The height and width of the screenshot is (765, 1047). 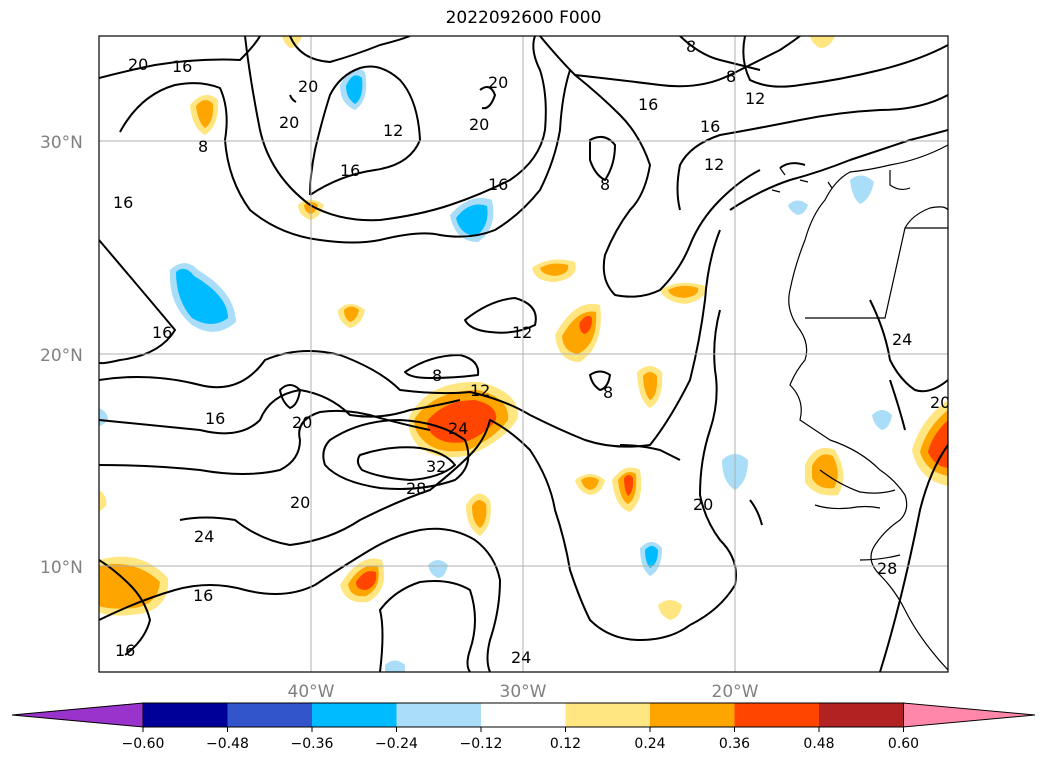 What do you see at coordinates (312, 744) in the screenshot?
I see `colorbar-tick-label: −0.36` at bounding box center [312, 744].